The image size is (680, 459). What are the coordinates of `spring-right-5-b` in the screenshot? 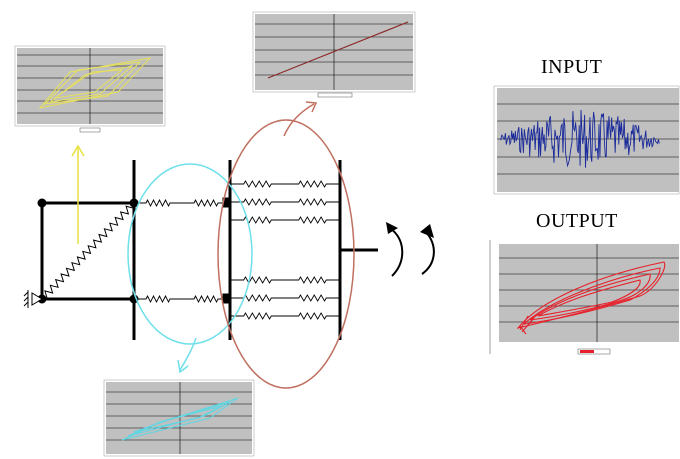 It's located at (312, 298).